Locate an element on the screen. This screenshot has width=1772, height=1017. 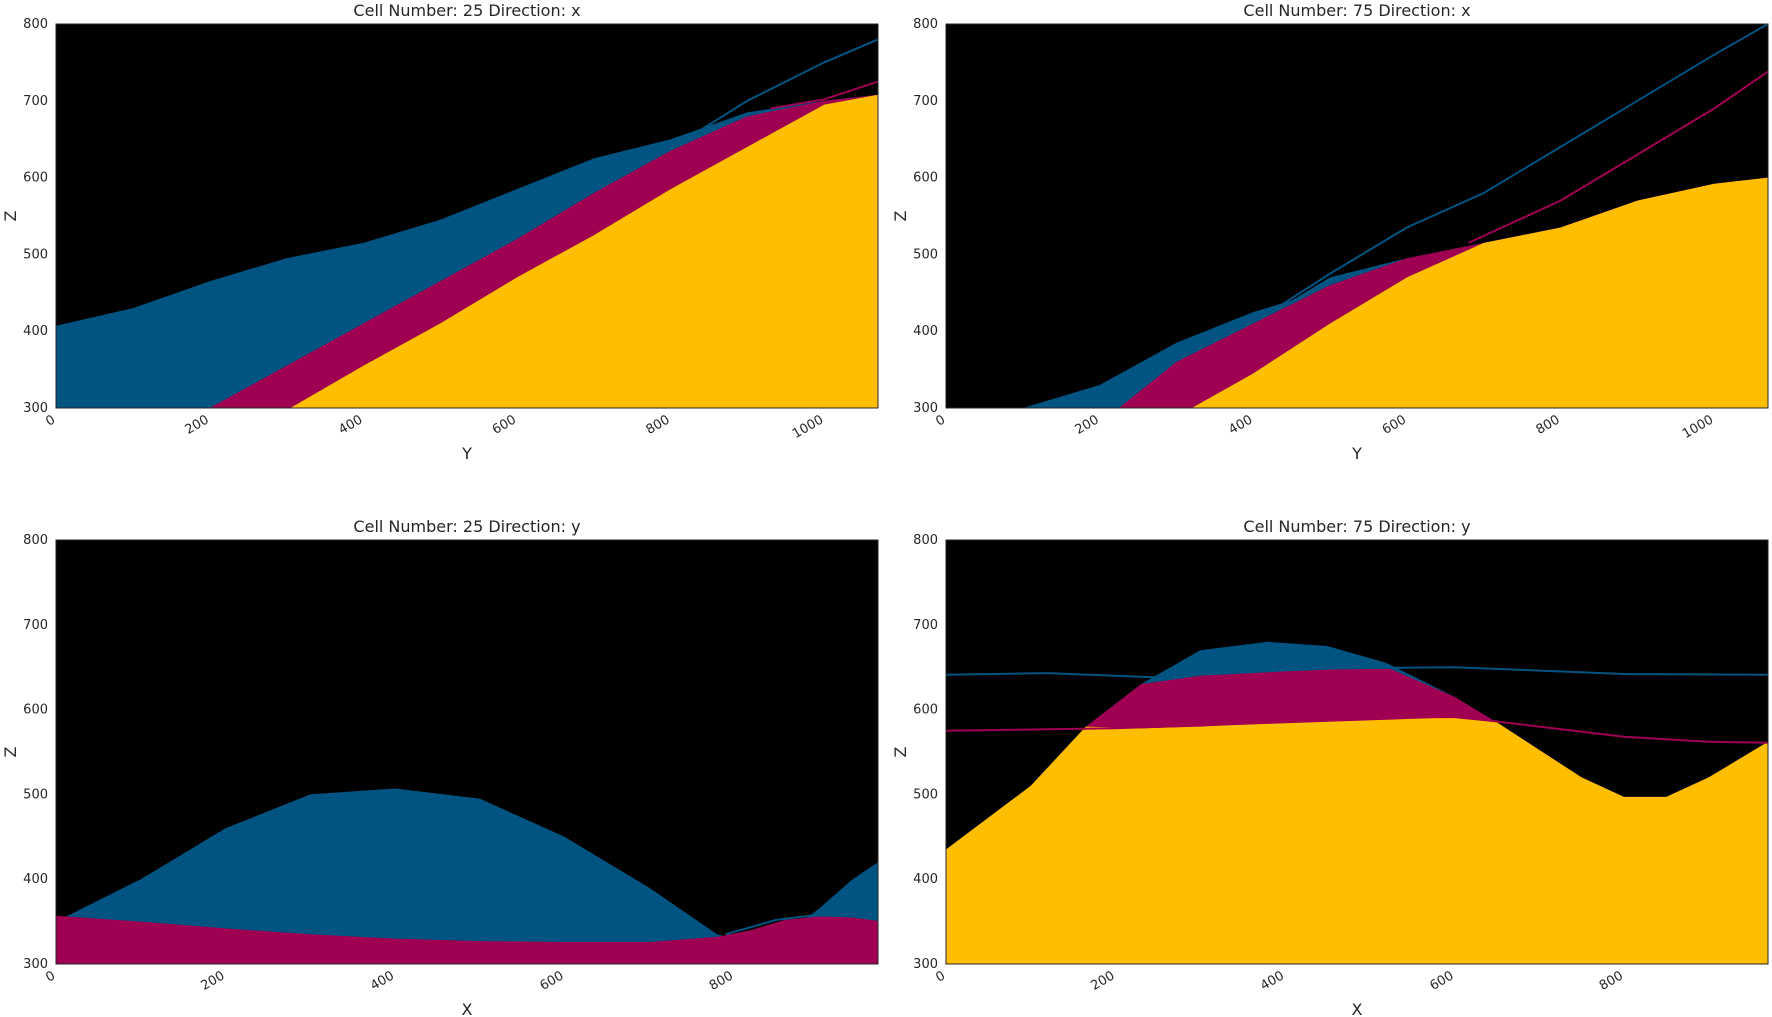
chart-title: Cell Number: 25 Direction: y is located at coordinates (466, 526).